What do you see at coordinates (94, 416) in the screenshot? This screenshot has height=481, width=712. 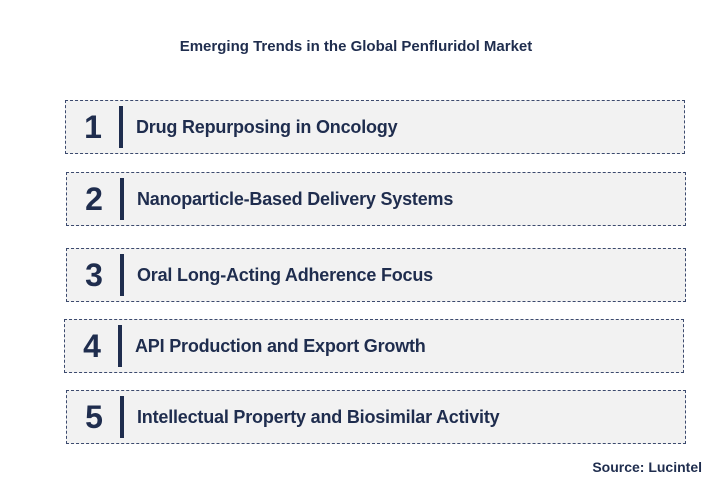 I see `trend-number: 5` at bounding box center [94, 416].